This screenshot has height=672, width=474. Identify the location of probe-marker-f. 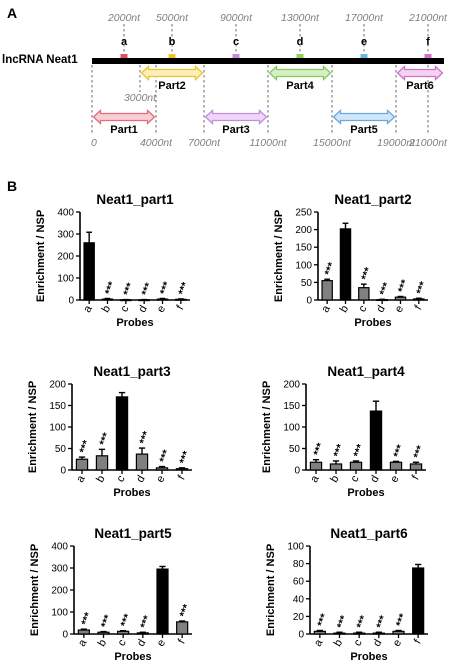
(428, 56).